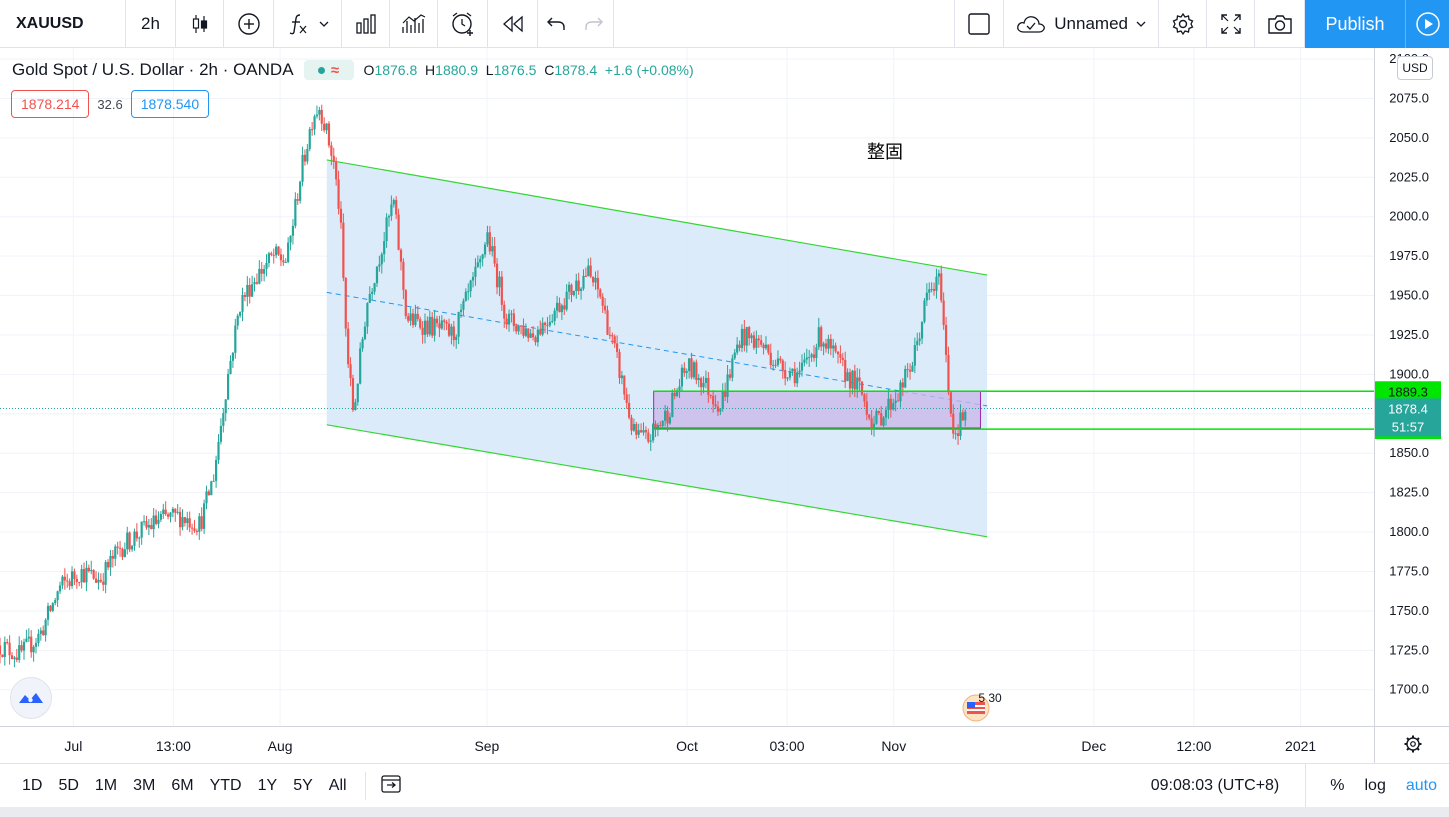  I want to click on clock-timezone: 09:08:03 (UTC+8), so click(1229, 786).